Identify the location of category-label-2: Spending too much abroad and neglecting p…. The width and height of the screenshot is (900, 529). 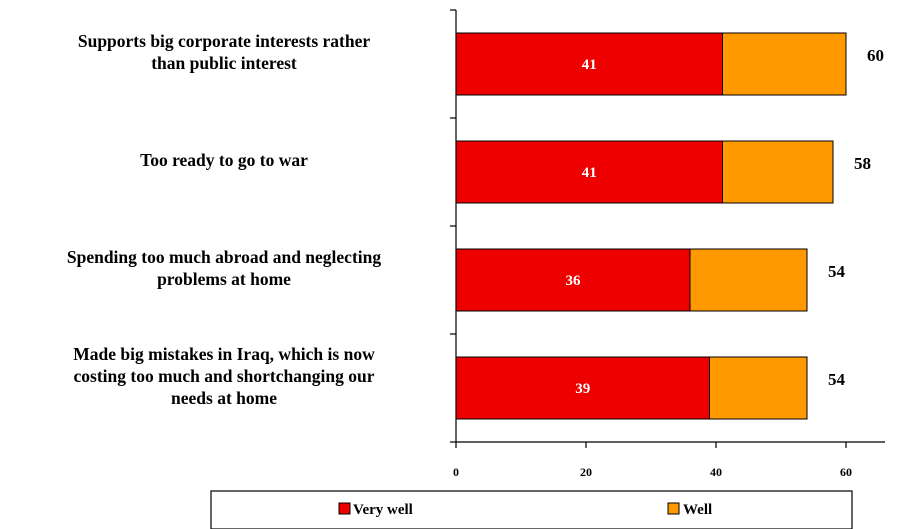
(224, 268).